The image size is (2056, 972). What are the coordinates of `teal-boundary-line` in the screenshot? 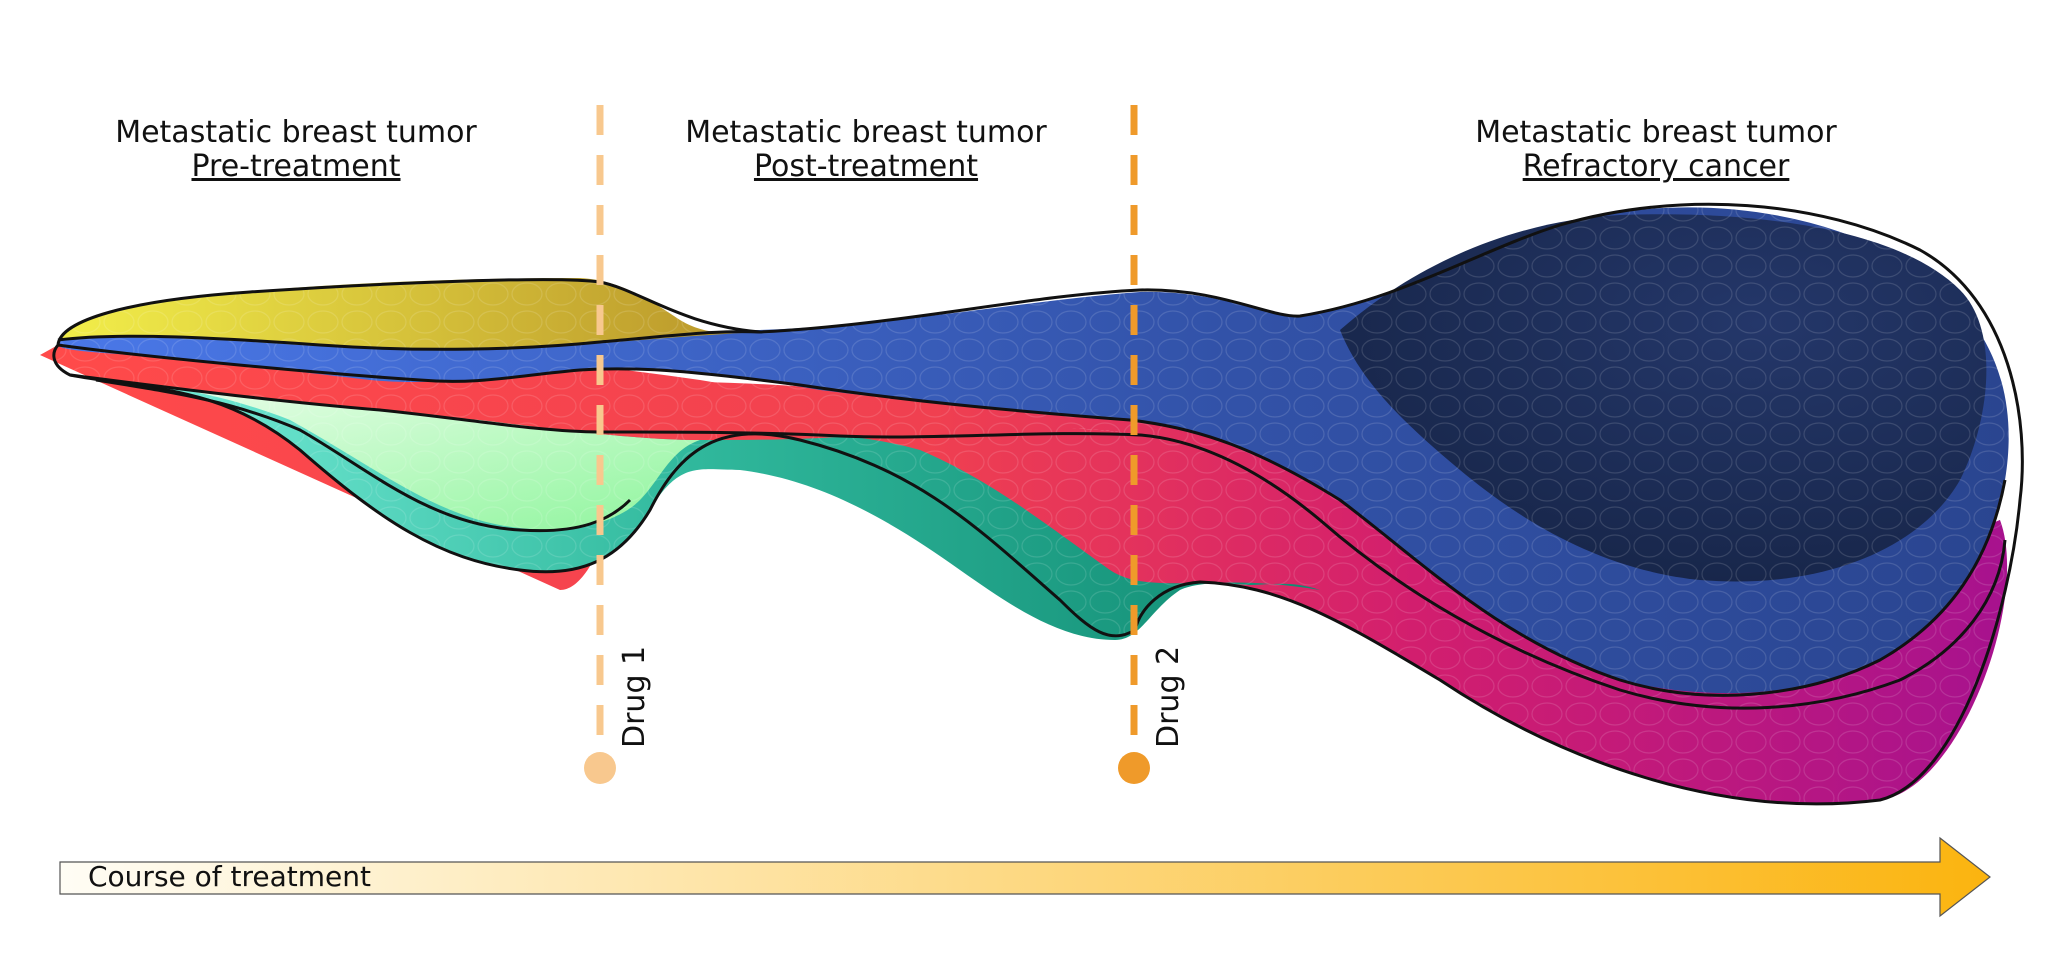 It's located at (363, 455).